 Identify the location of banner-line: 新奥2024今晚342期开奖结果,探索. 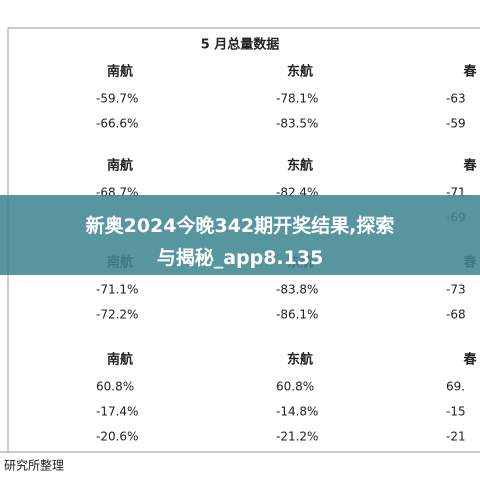
(240, 225).